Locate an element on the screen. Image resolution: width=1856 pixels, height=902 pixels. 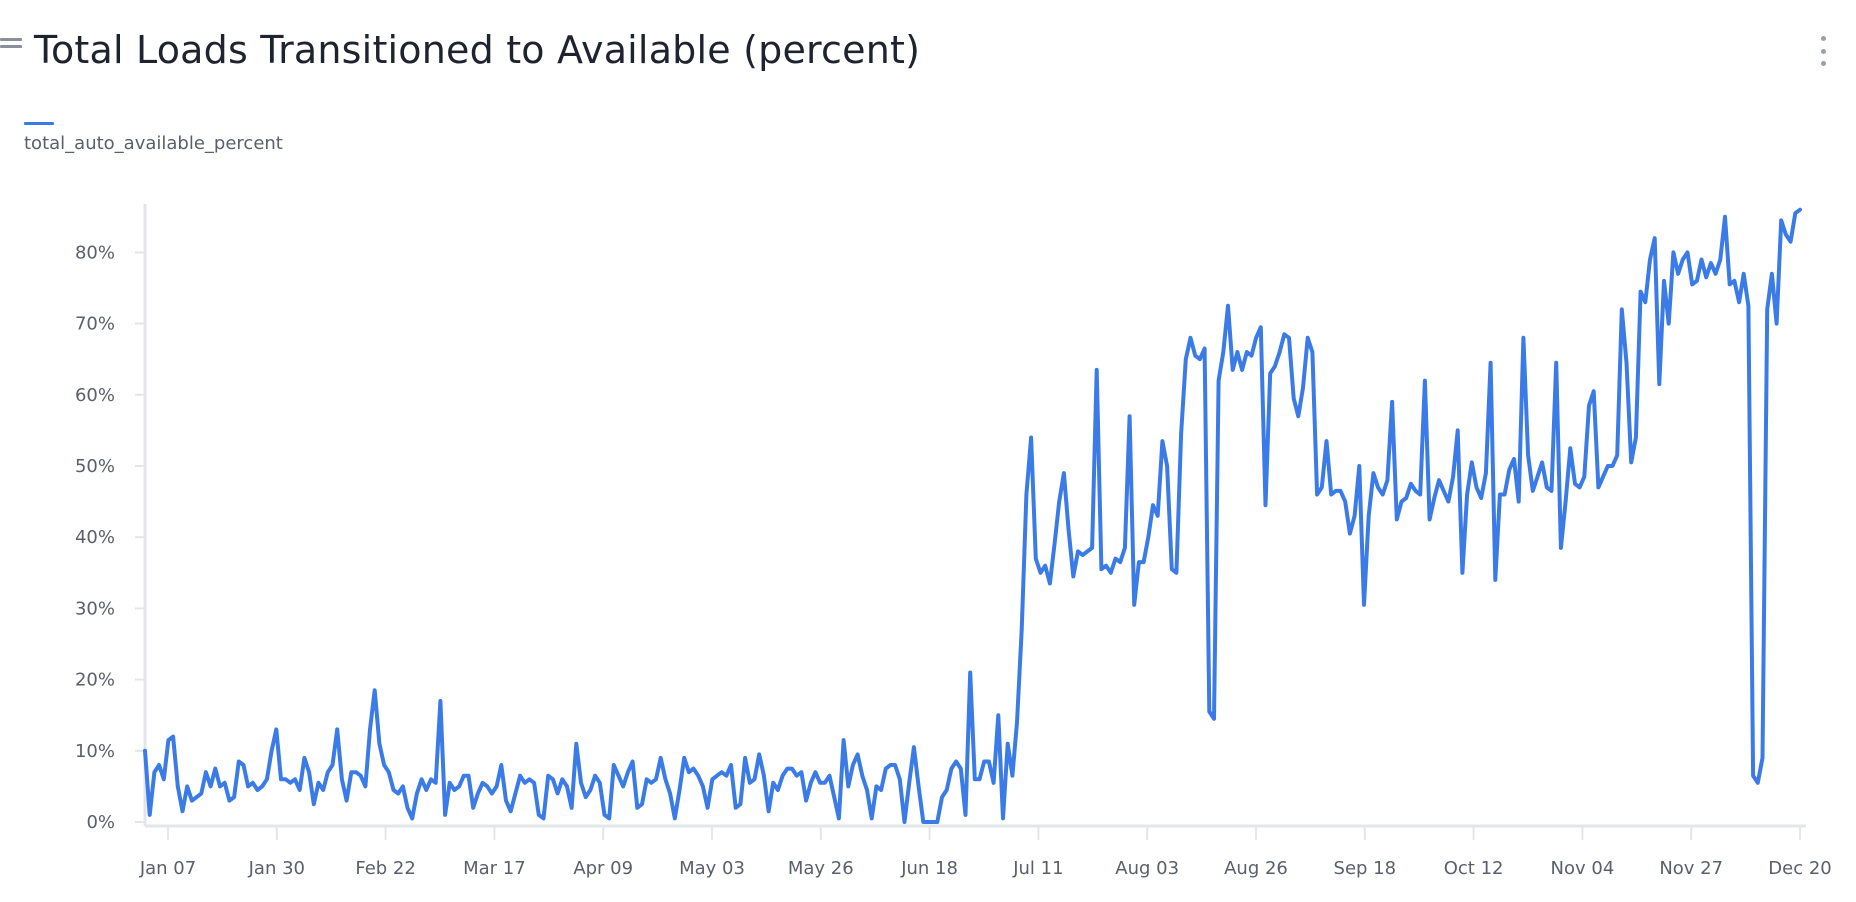
y-tick-label: 40% is located at coordinates (95, 537).